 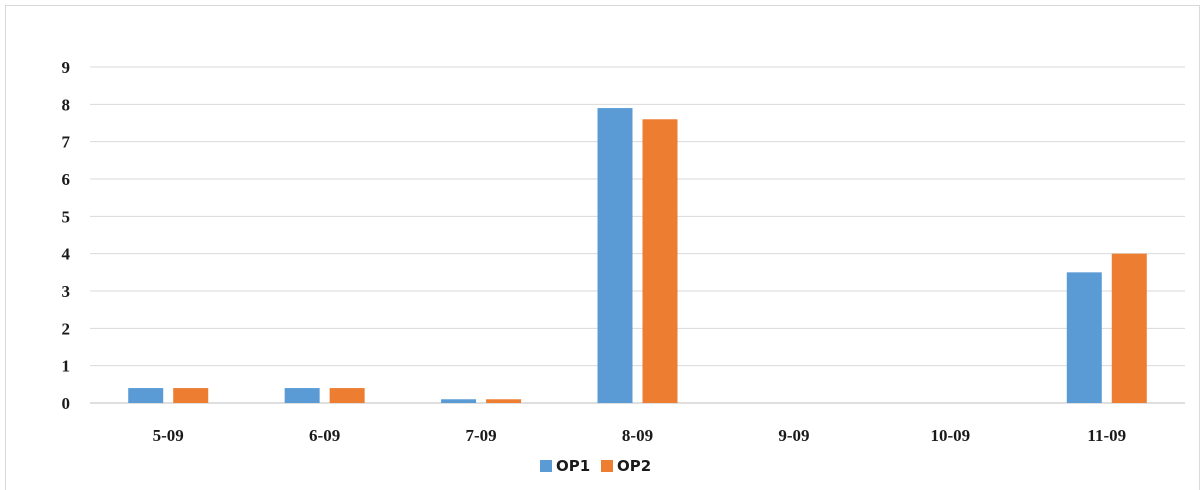 I want to click on y-axis: 0 1 2 3 4 5 6 7 8 9, so click(x=66, y=235).